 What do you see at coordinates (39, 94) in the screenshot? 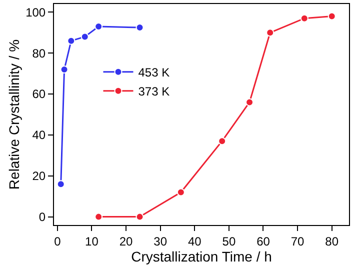
I see `y-tick-label: 60` at bounding box center [39, 94].